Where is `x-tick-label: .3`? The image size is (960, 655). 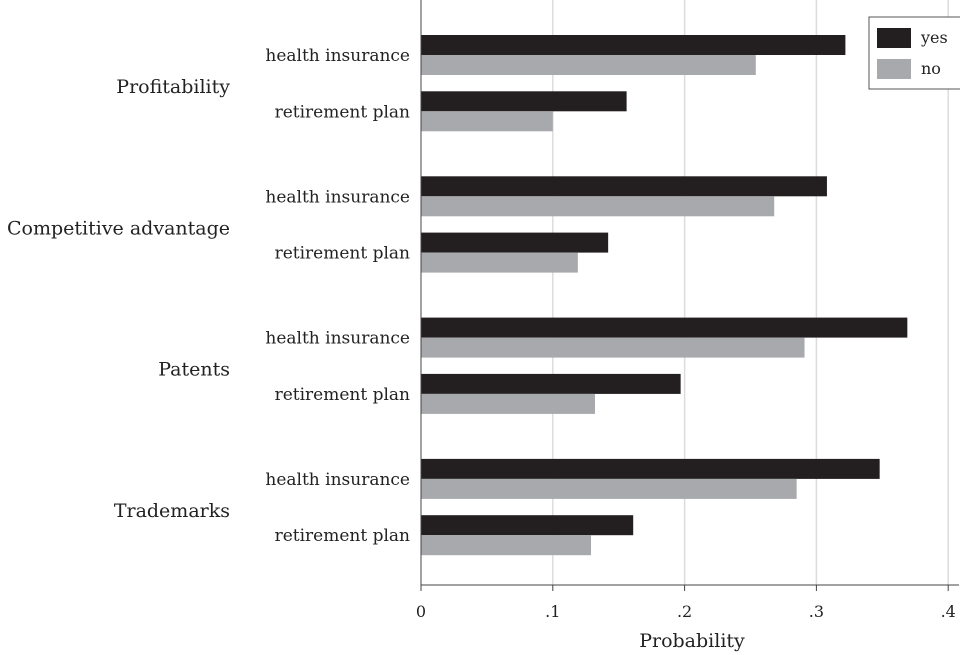
x-tick-label: .3 is located at coordinates (816, 611).